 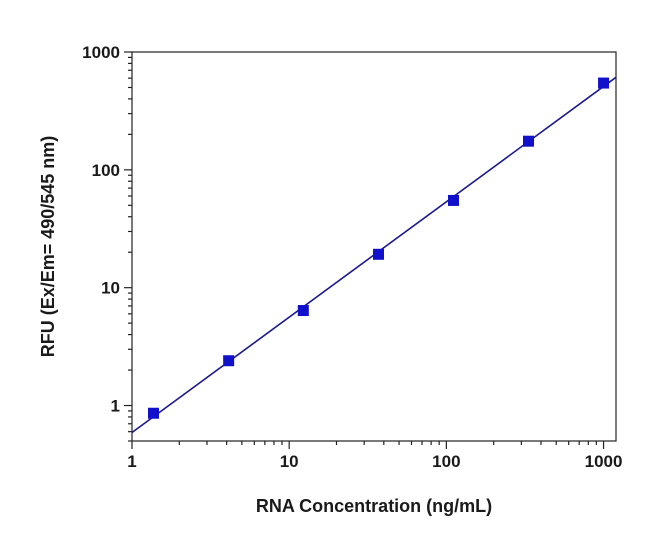 I want to click on x-tick-label: 100, so click(x=446, y=461).